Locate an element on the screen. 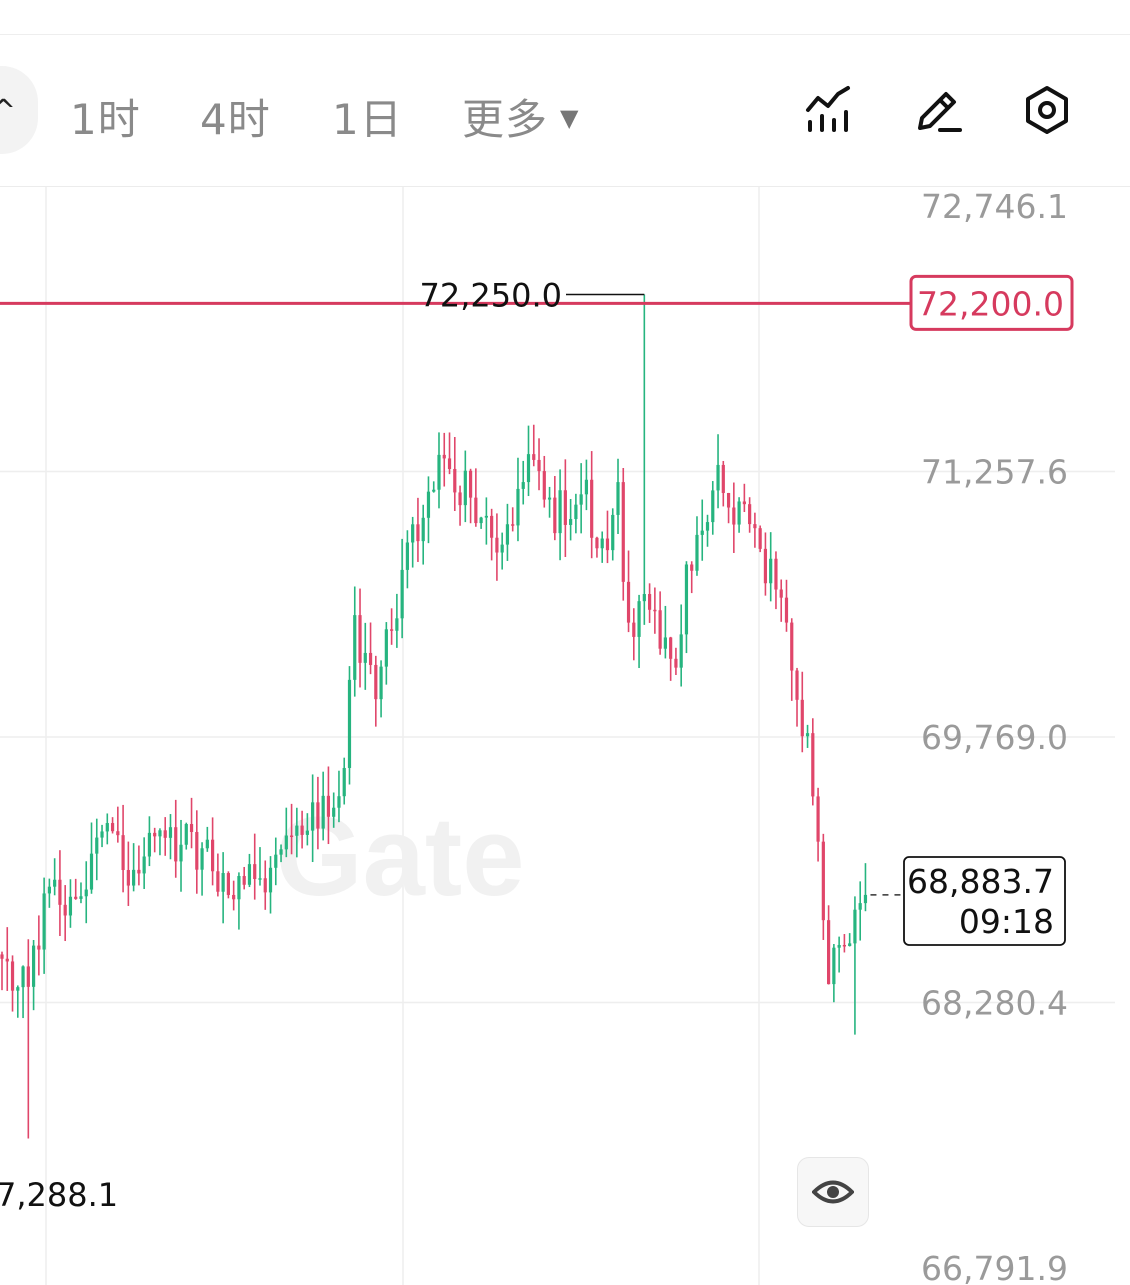  y-axis-tick-label: 69,769.0 is located at coordinates (994, 737).